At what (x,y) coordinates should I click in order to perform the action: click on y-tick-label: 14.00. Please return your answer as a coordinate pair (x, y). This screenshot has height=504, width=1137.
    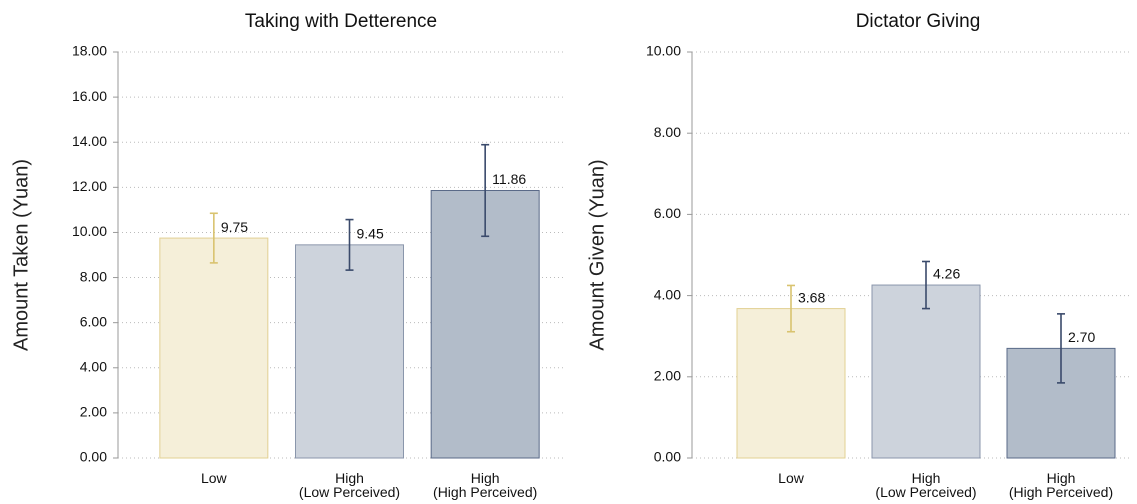
    Looking at the image, I should click on (89, 141).